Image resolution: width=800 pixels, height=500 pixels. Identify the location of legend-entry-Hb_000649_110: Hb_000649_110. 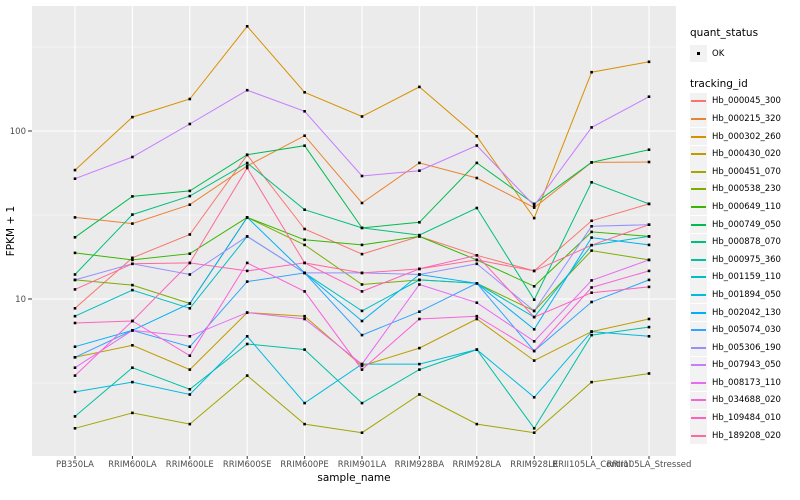
(745, 207).